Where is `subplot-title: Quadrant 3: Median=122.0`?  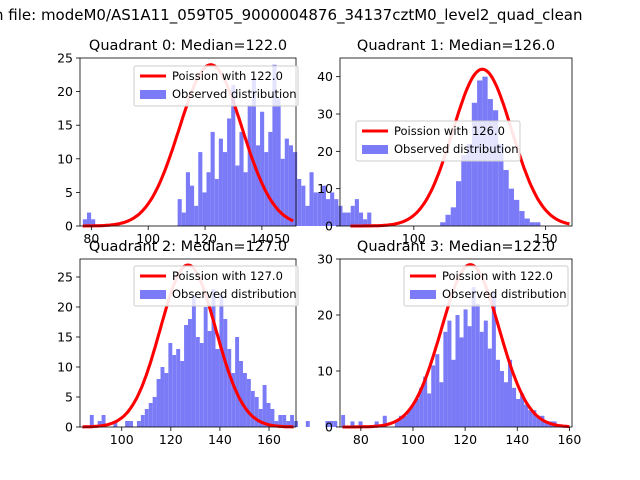
subplot-title: Quadrant 3: Median=122.0 is located at coordinates (456, 247).